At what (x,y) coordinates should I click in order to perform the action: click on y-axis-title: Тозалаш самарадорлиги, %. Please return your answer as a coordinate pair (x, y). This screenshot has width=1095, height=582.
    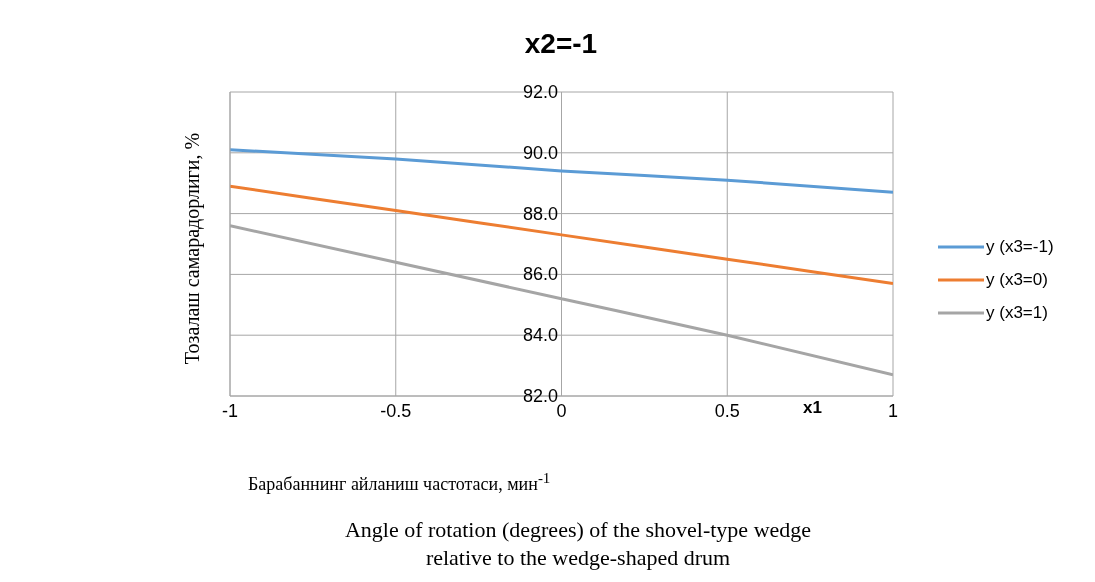
    Looking at the image, I should click on (193, 248).